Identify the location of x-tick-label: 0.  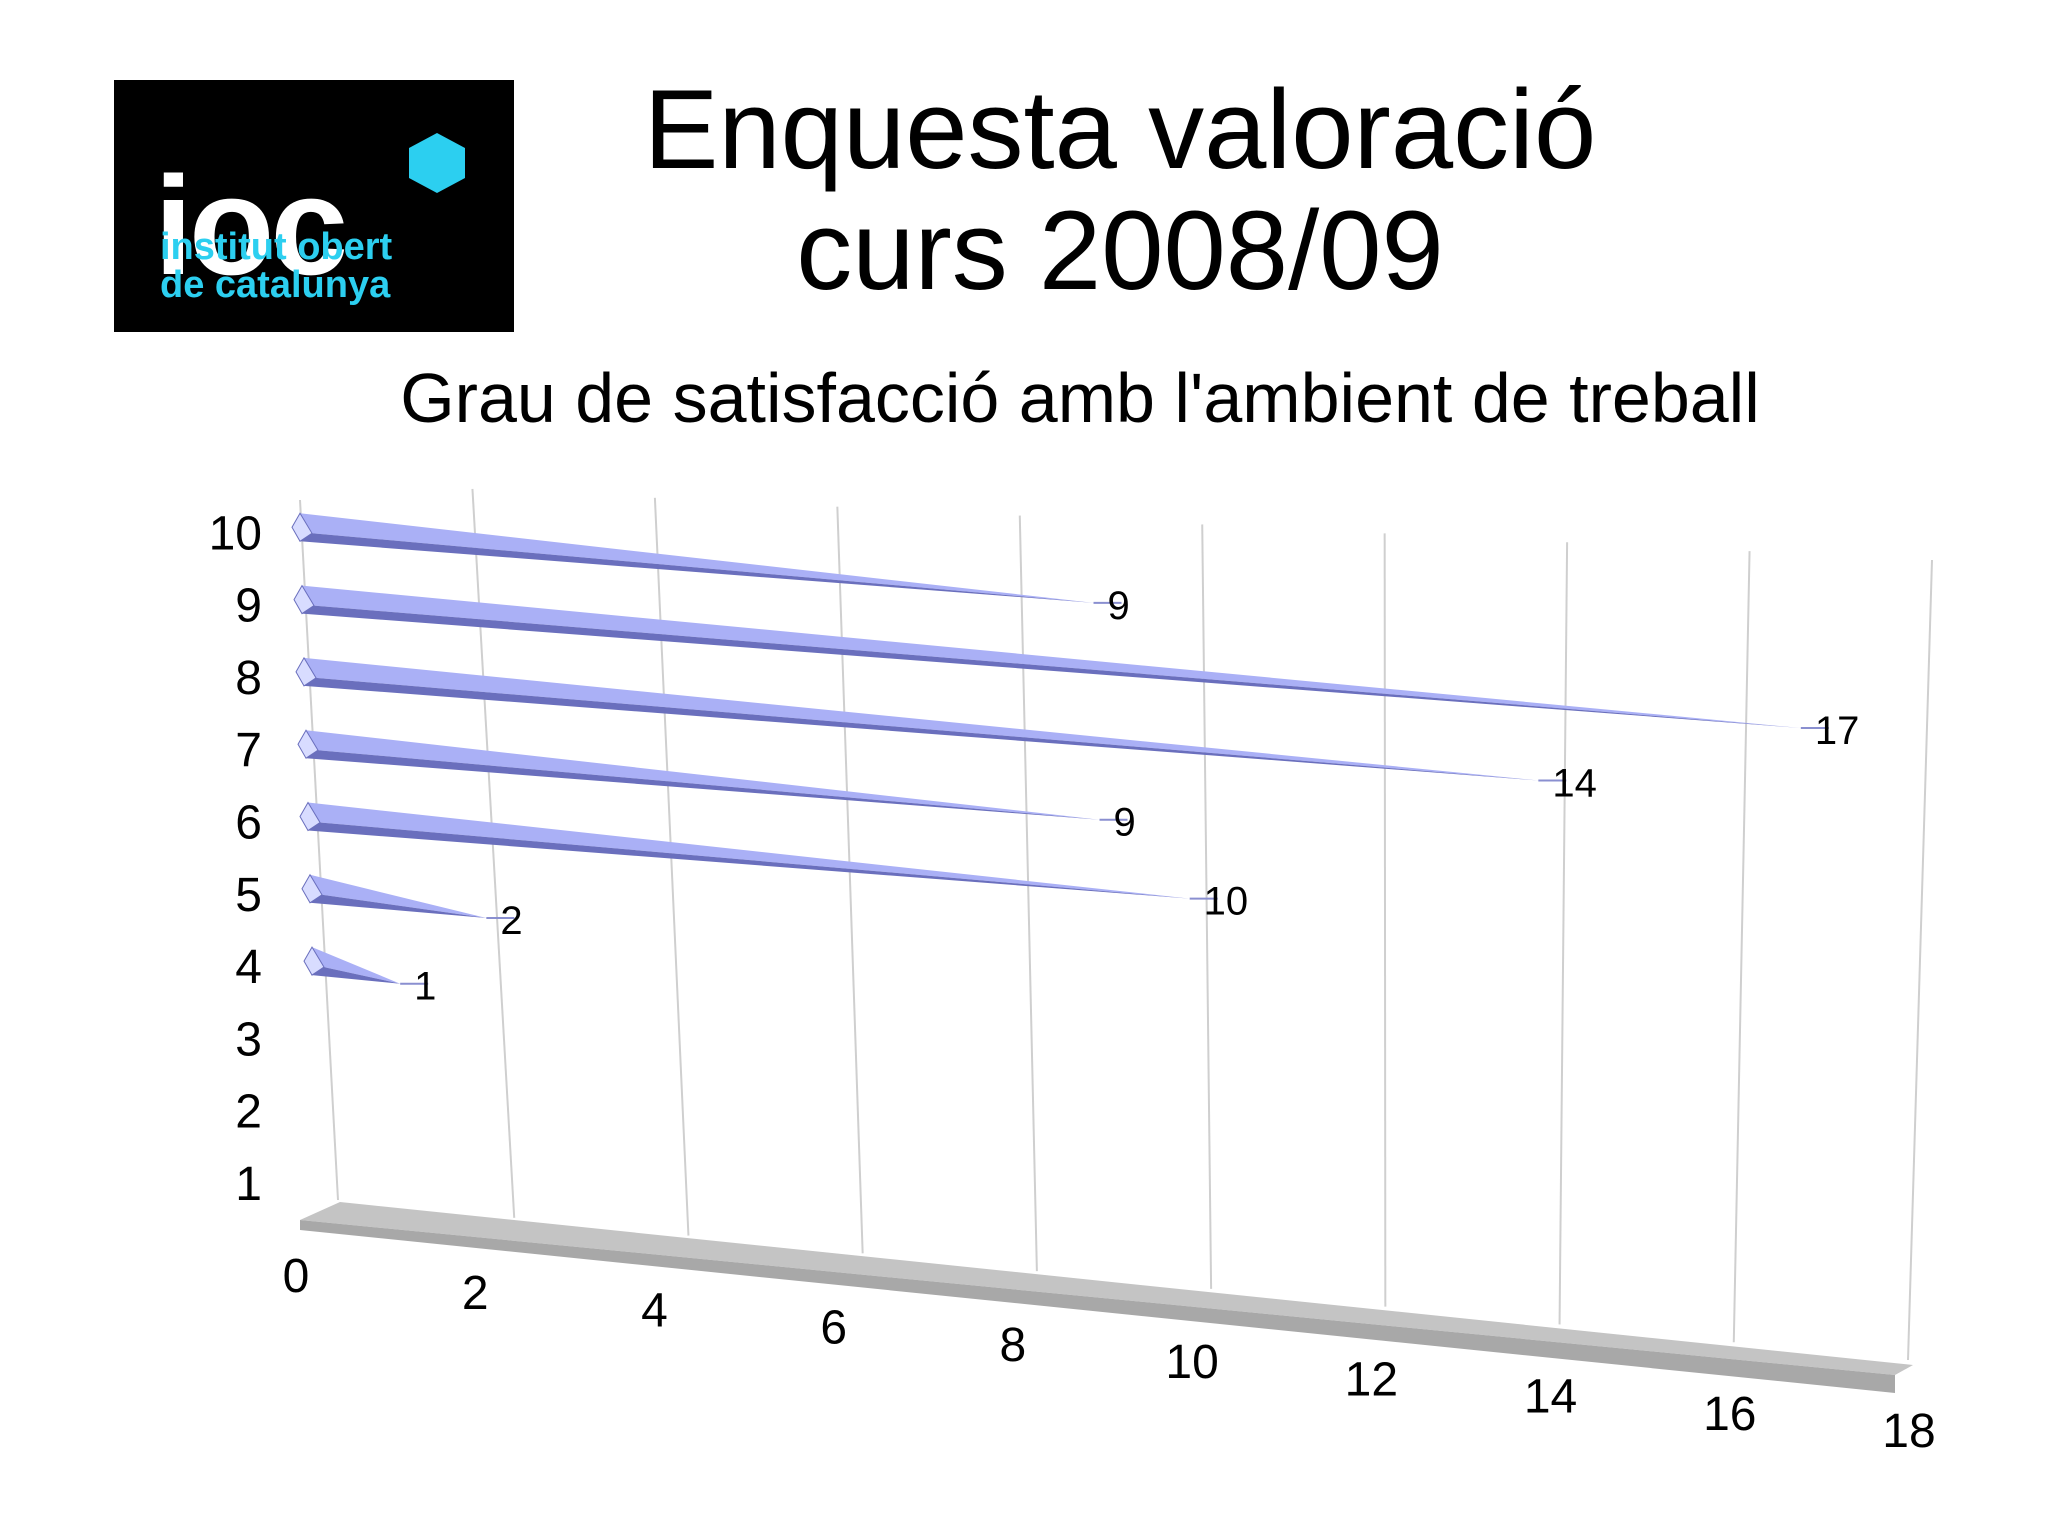
(296, 1276).